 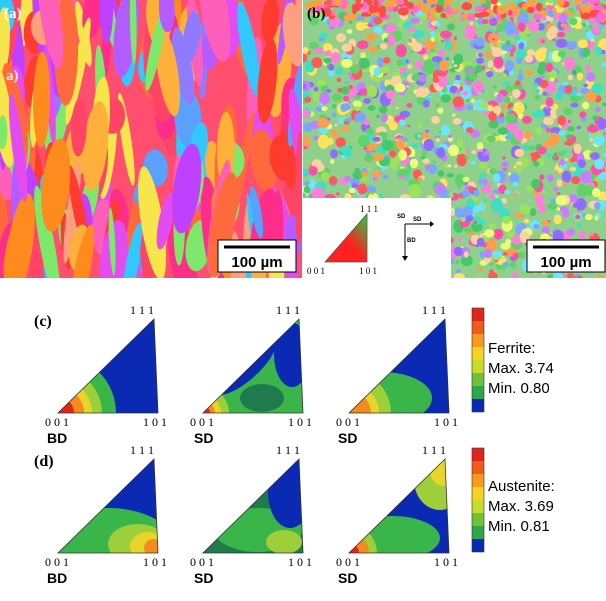 What do you see at coordinates (401, 217) in the screenshot?
I see `axis-label-sd-1: SD` at bounding box center [401, 217].